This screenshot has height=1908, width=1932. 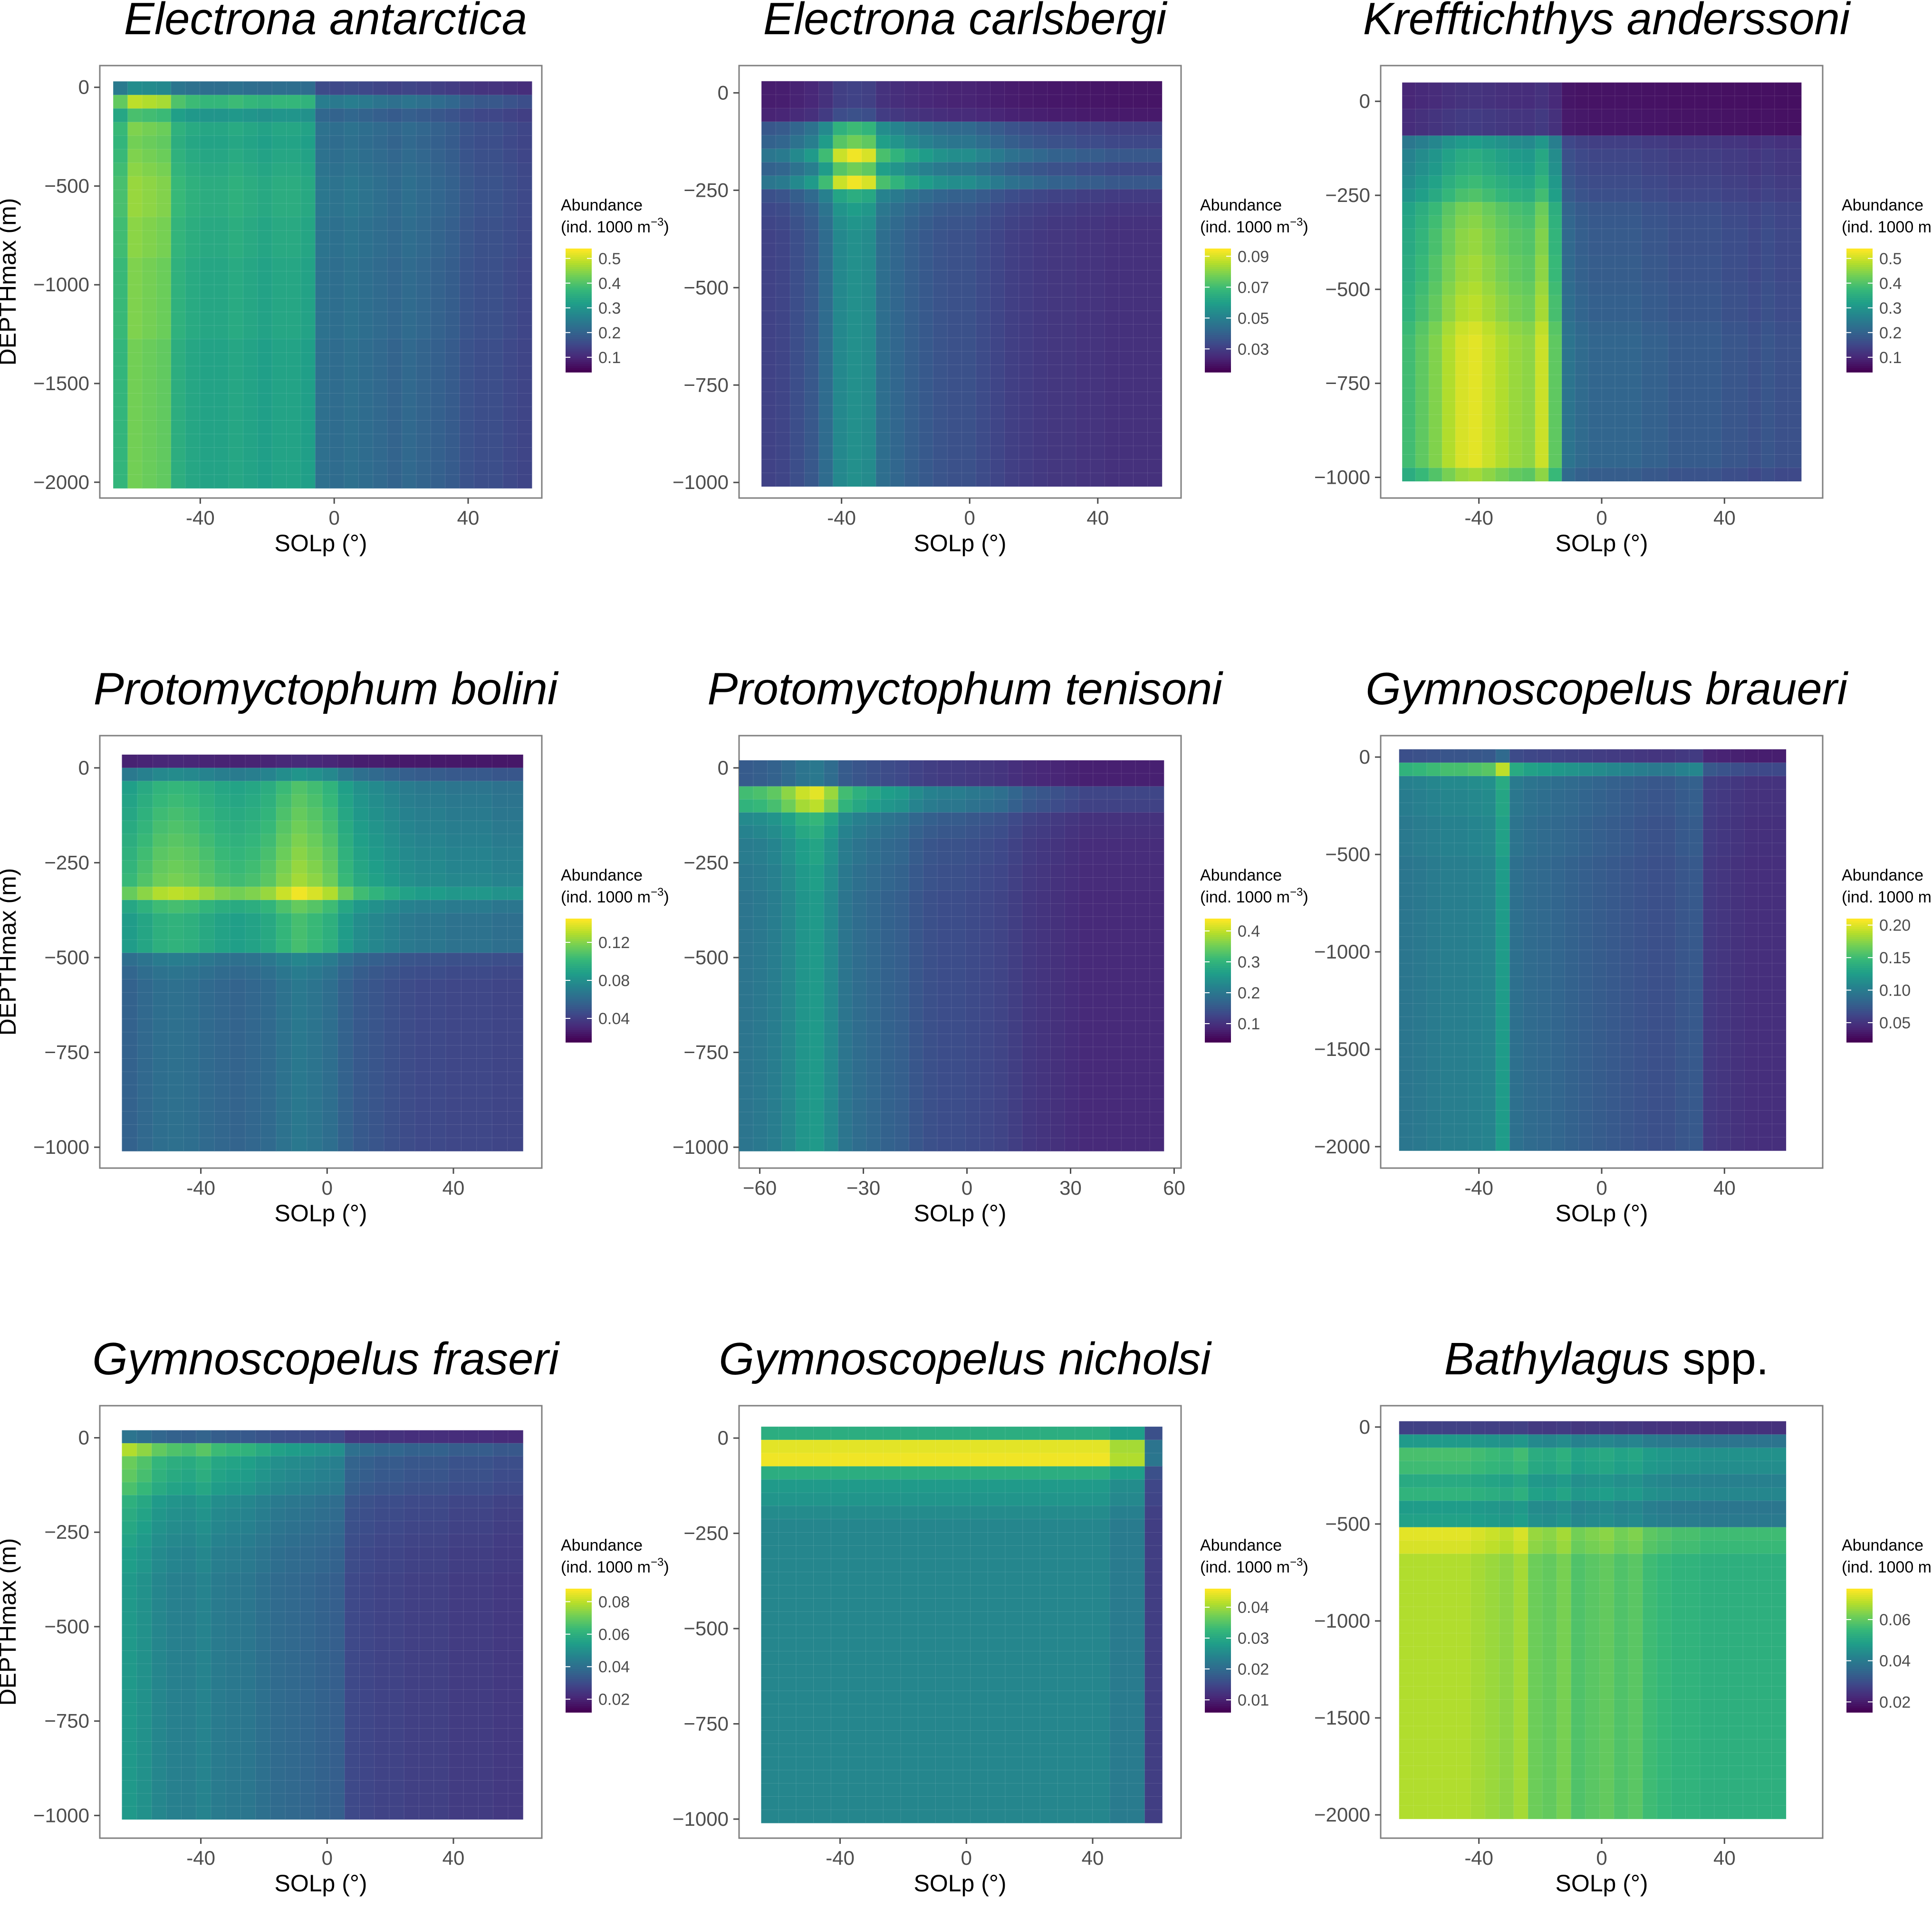 I want to click on y-tick-label: −1000, so click(x=61, y=284).